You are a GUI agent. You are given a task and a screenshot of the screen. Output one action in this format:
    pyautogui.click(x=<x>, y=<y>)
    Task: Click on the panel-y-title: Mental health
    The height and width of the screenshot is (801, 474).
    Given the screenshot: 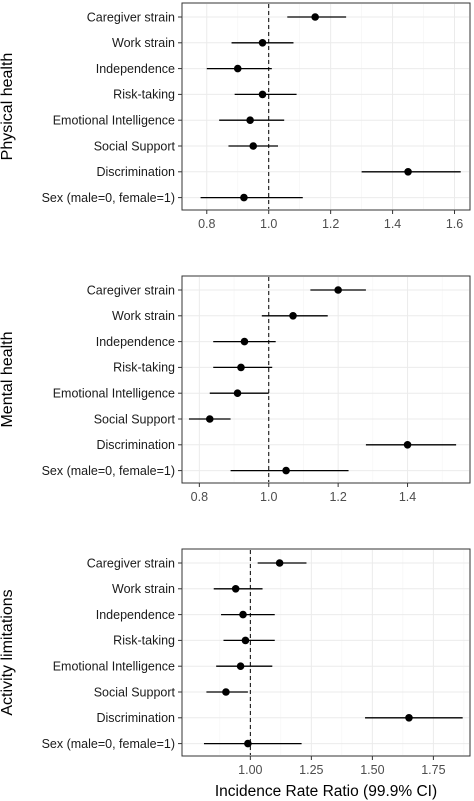 What is the action you would take?
    pyautogui.click(x=8, y=379)
    